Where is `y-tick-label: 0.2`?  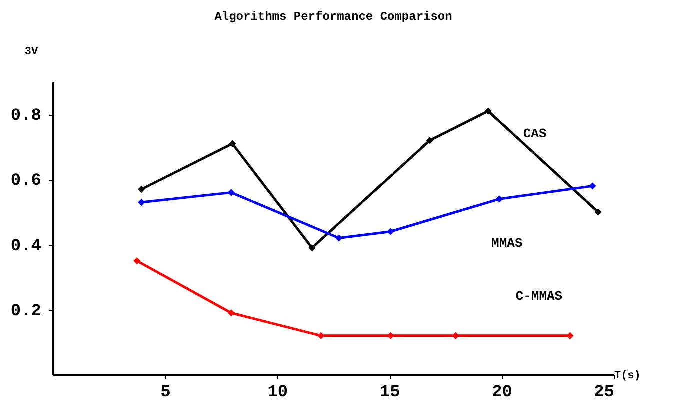 y-tick-label: 0.2 is located at coordinates (26, 312).